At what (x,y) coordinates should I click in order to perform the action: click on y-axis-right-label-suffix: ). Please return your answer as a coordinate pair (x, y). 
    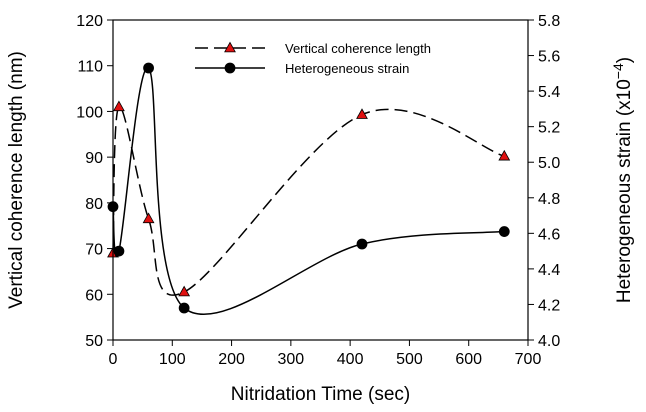
    Looking at the image, I should click on (624, 60).